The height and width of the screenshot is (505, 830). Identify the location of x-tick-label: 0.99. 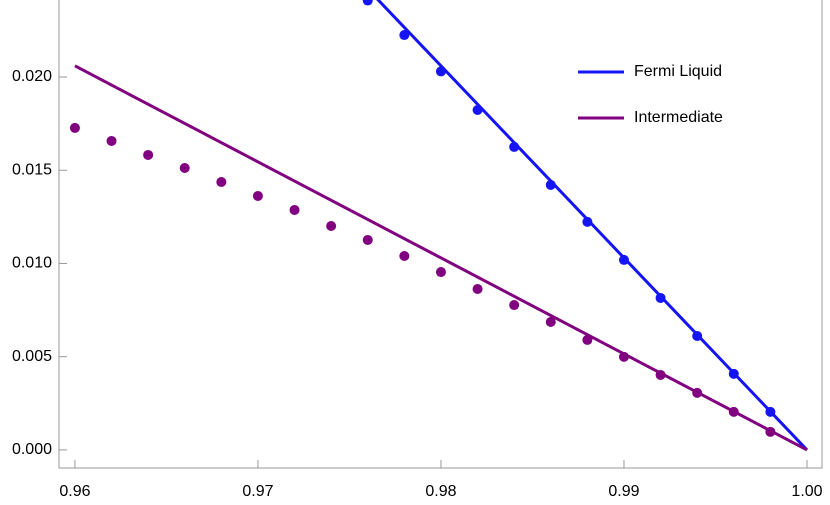
(623, 491).